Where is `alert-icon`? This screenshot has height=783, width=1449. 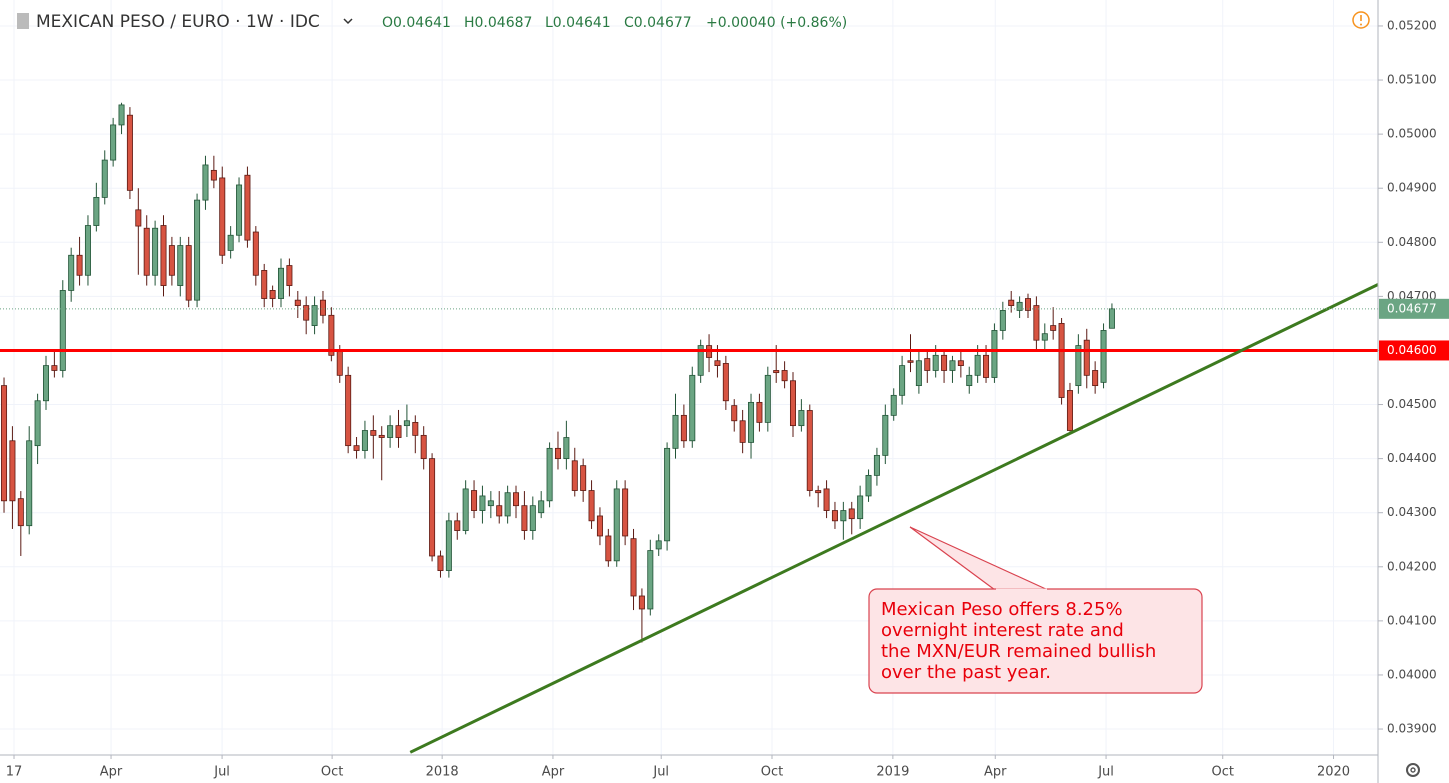
alert-icon is located at coordinates (1361, 20).